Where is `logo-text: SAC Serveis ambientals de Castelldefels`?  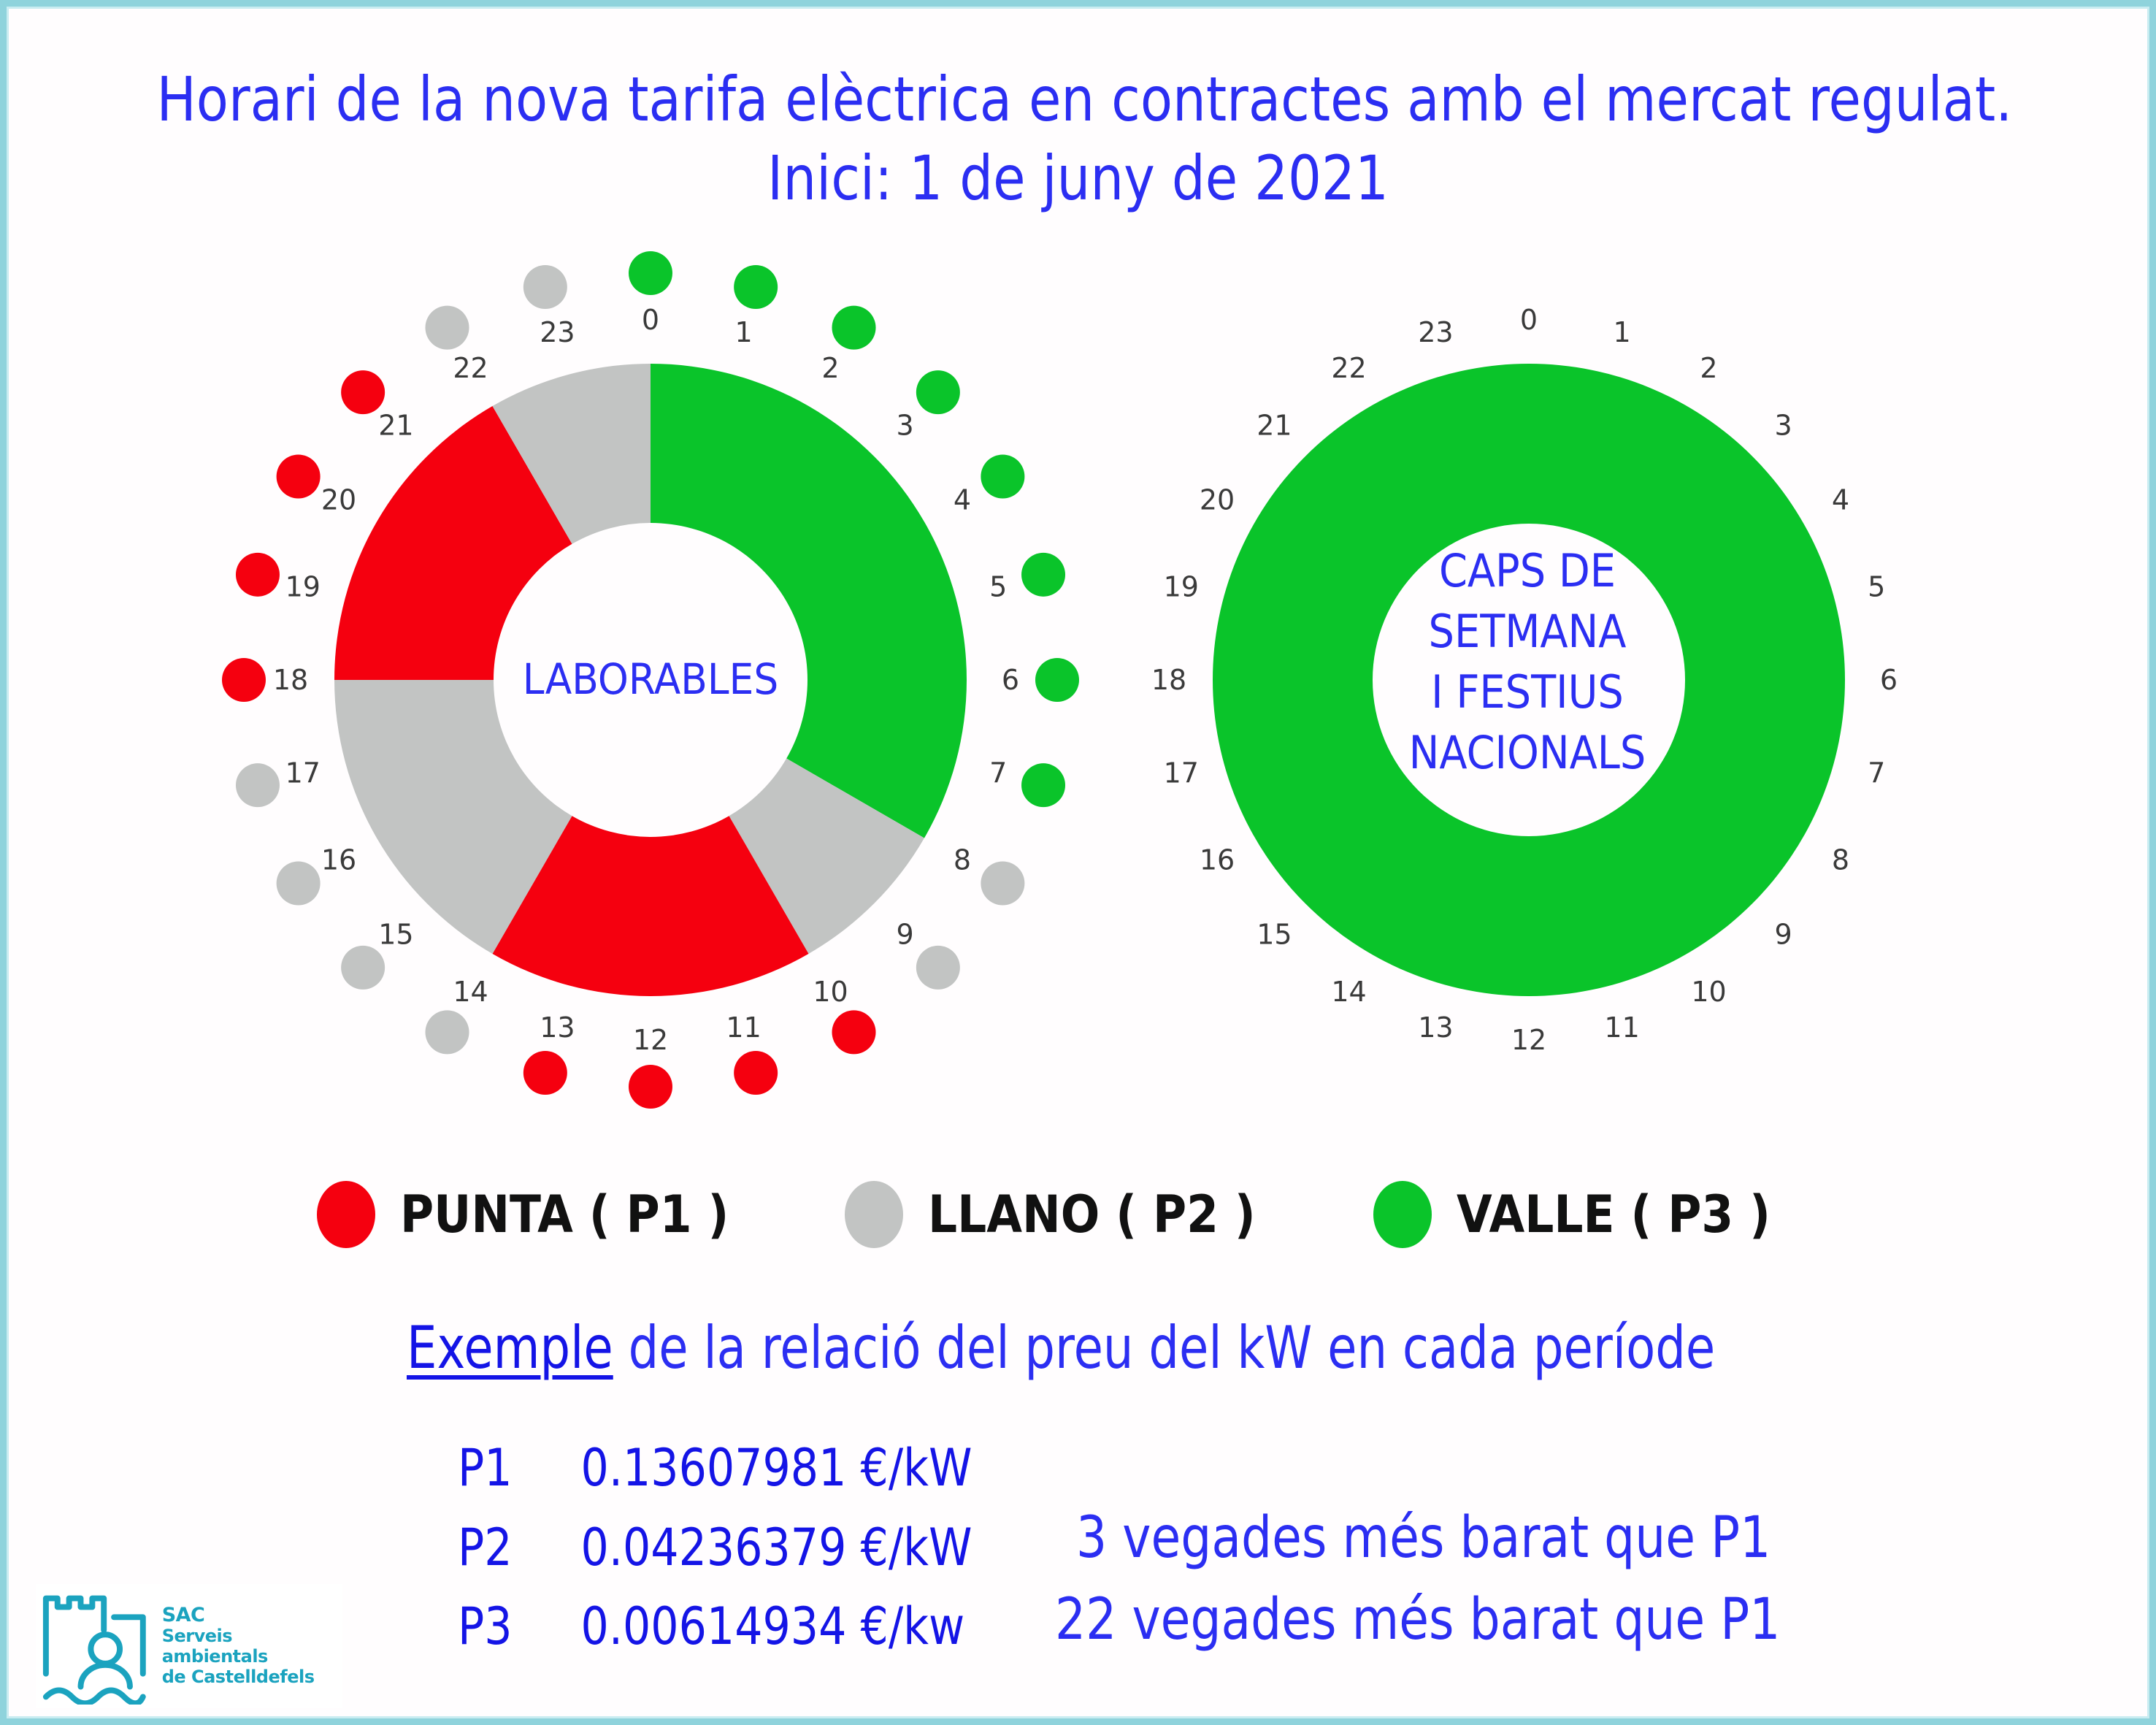 logo-text: SAC Serveis ambientals de Castelldefels is located at coordinates (251, 1646).